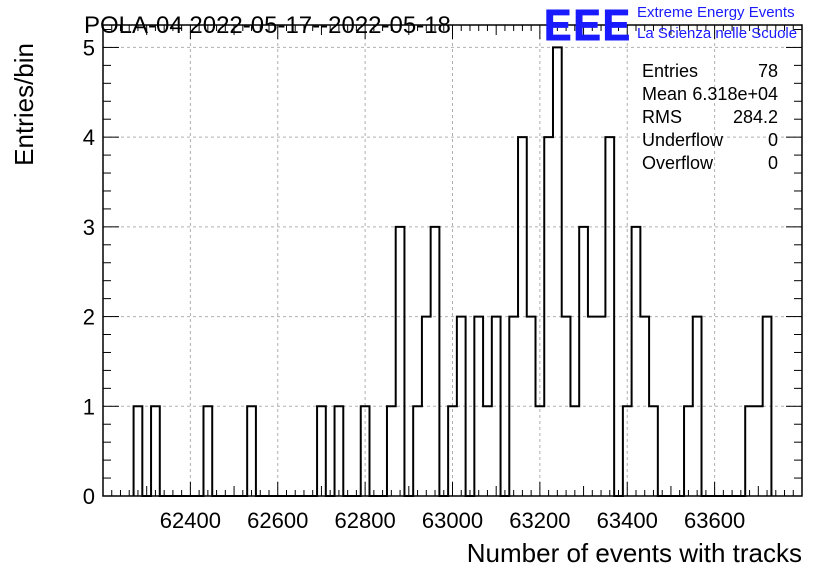 The image size is (836, 577). I want to click on x-tick-label: 63600, so click(714, 520).